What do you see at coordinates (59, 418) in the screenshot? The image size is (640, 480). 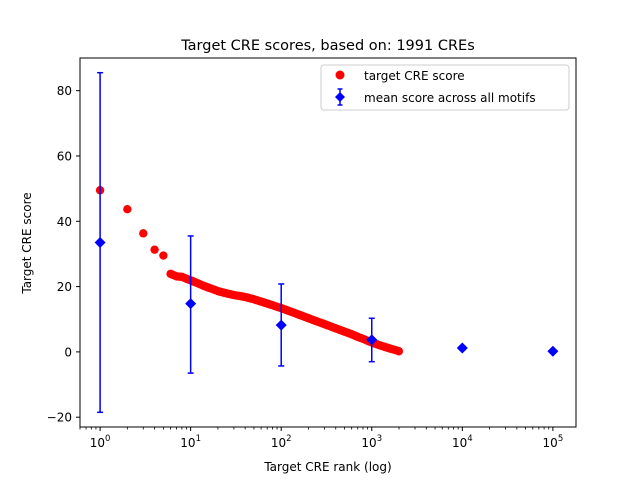 I see `y-tick-label: −20` at bounding box center [59, 418].